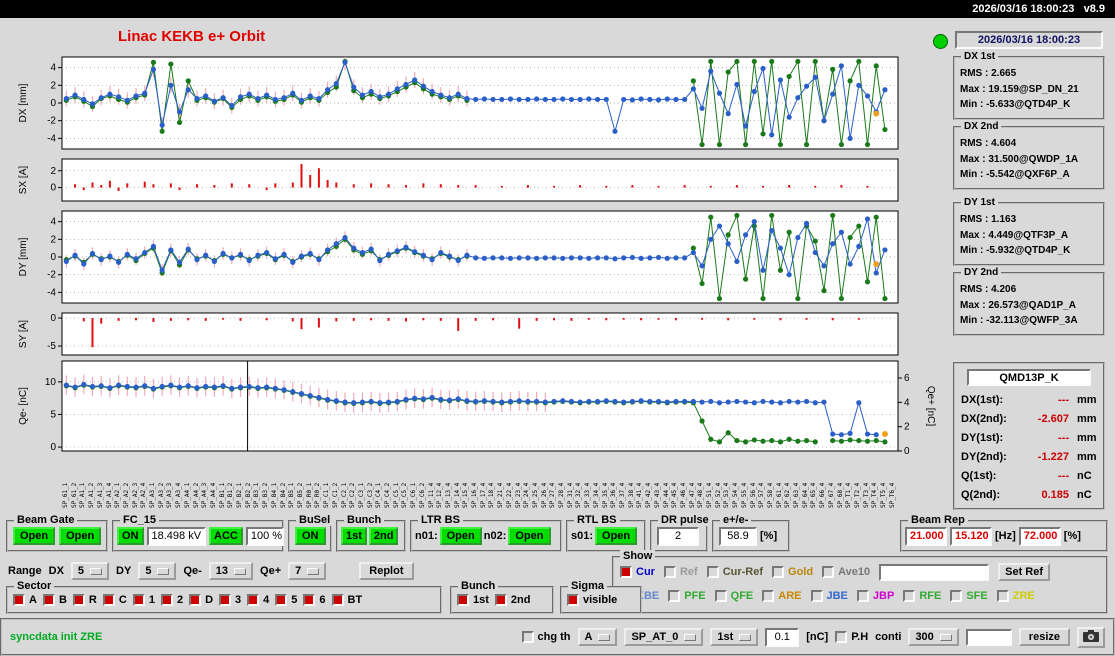 The height and width of the screenshot is (656, 1115). What do you see at coordinates (616, 536) in the screenshot?
I see `rtl-s01-open-button: Open` at bounding box center [616, 536].